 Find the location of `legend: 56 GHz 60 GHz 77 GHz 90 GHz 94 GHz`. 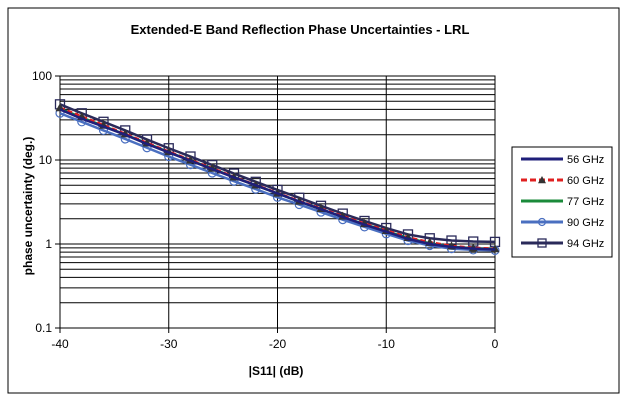

legend: 56 GHz 60 GHz 77 GHz 90 GHz 94 GHz is located at coordinates (562, 202).